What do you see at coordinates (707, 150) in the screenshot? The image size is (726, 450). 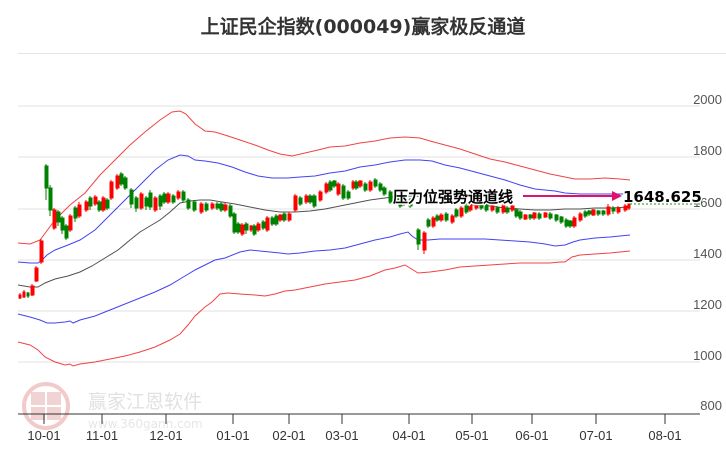 I see `y-tick-1800: 1800` at bounding box center [707, 150].